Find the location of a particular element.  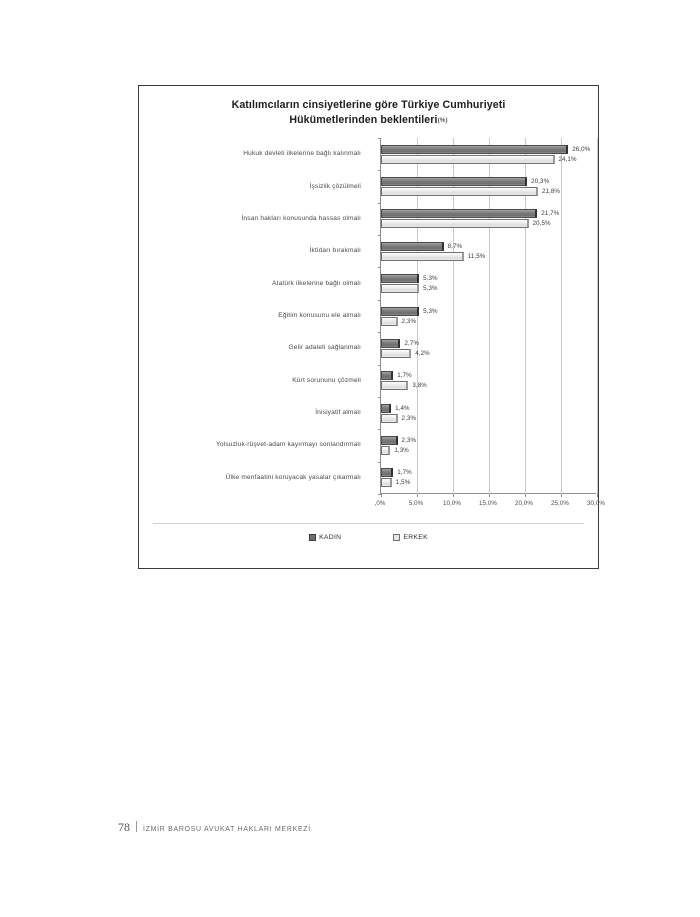

category-label: Atatürk ilkelerine bağlı olmalı is located at coordinates (316, 283).